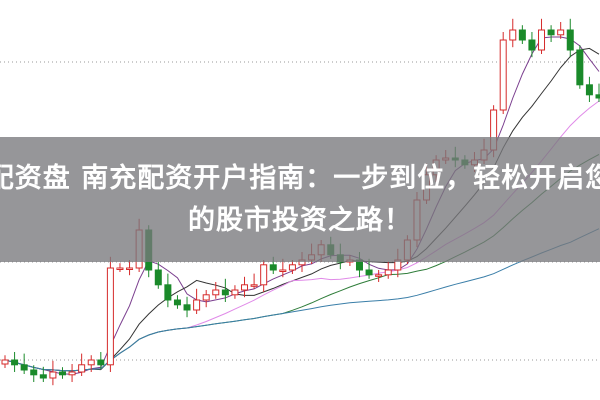 Image resolution: width=600 pixels, height=400 pixels. I want to click on headline-line-2: 的股市投资之路！, so click(300, 220).